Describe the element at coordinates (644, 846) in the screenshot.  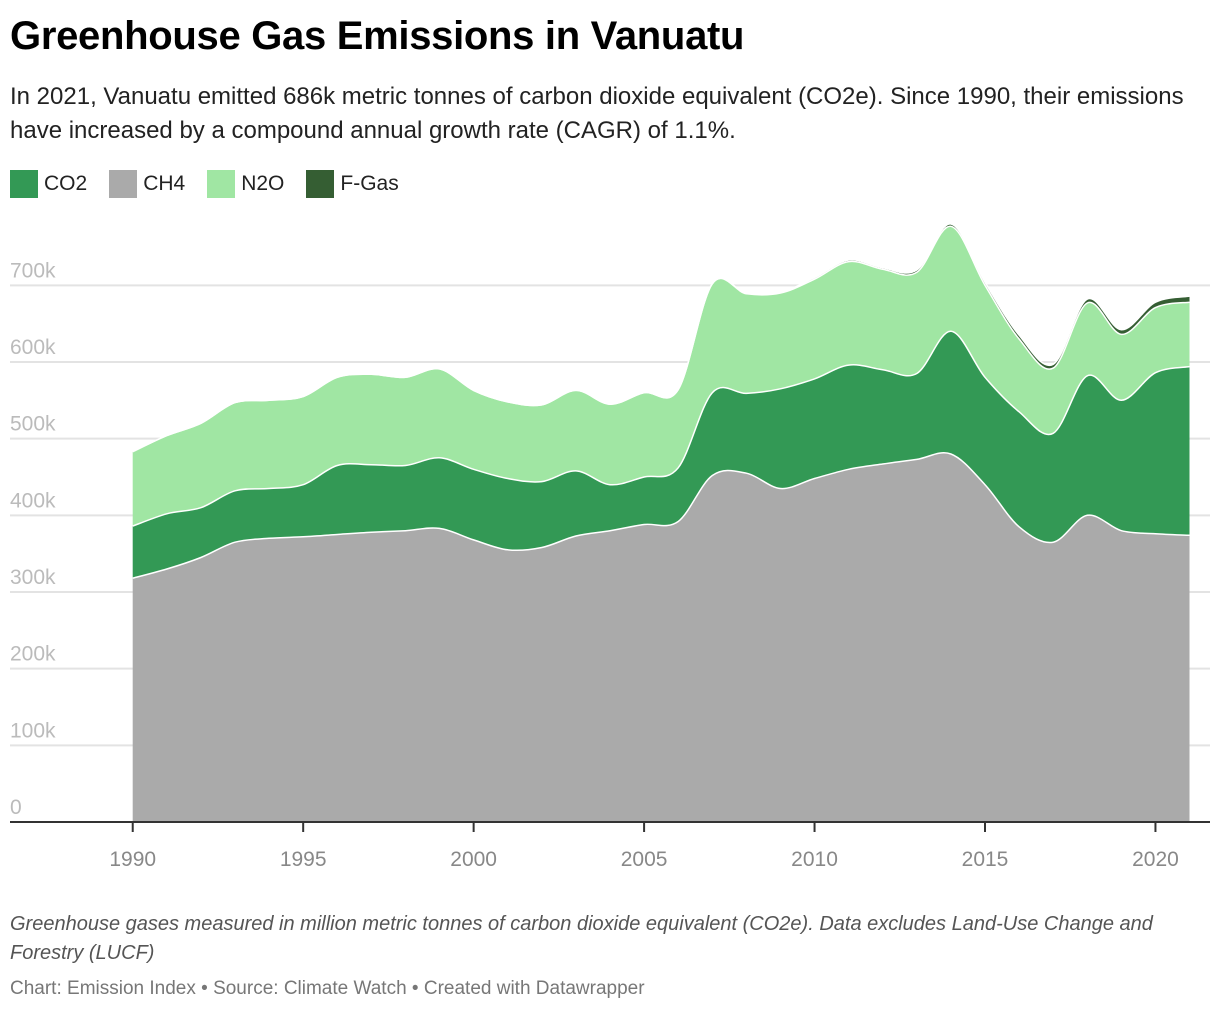
I see `x-axis-ticks: 1990 1995 2000 2005 2010 2015 2020` at that location.